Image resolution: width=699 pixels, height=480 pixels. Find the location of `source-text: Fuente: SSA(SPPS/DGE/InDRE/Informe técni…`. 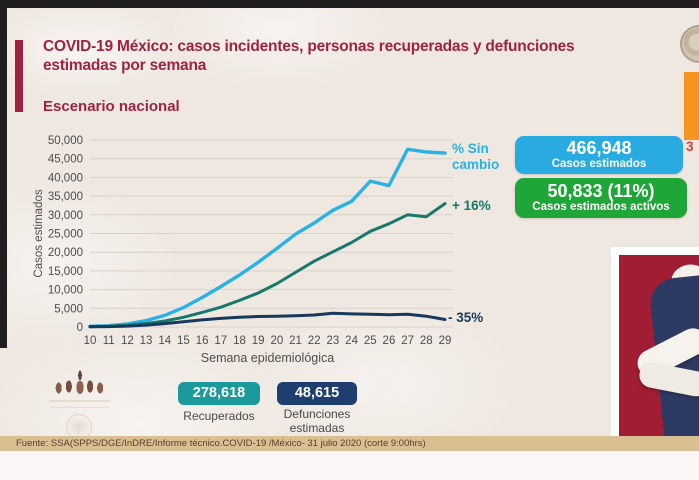

source-text: Fuente: SSA(SPPS/DGE/InDRE/Informe técni… is located at coordinates (221, 443).